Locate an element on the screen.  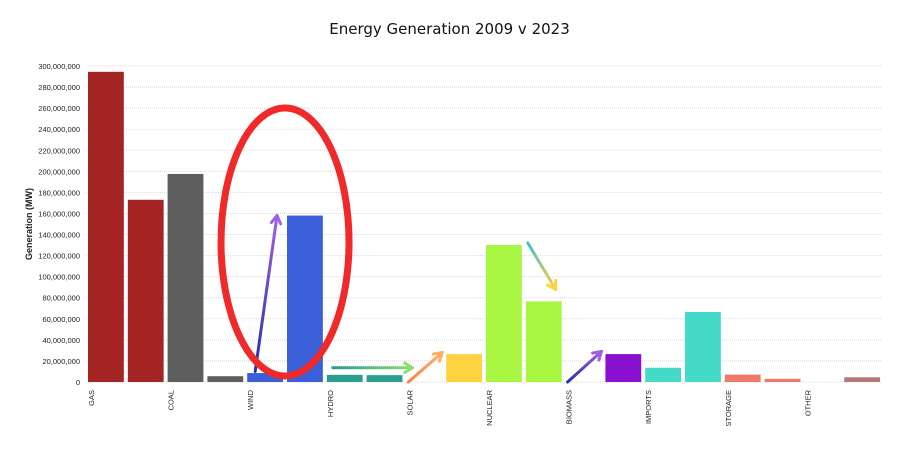
y-tick-label: 220,000,000 is located at coordinates (59, 150).